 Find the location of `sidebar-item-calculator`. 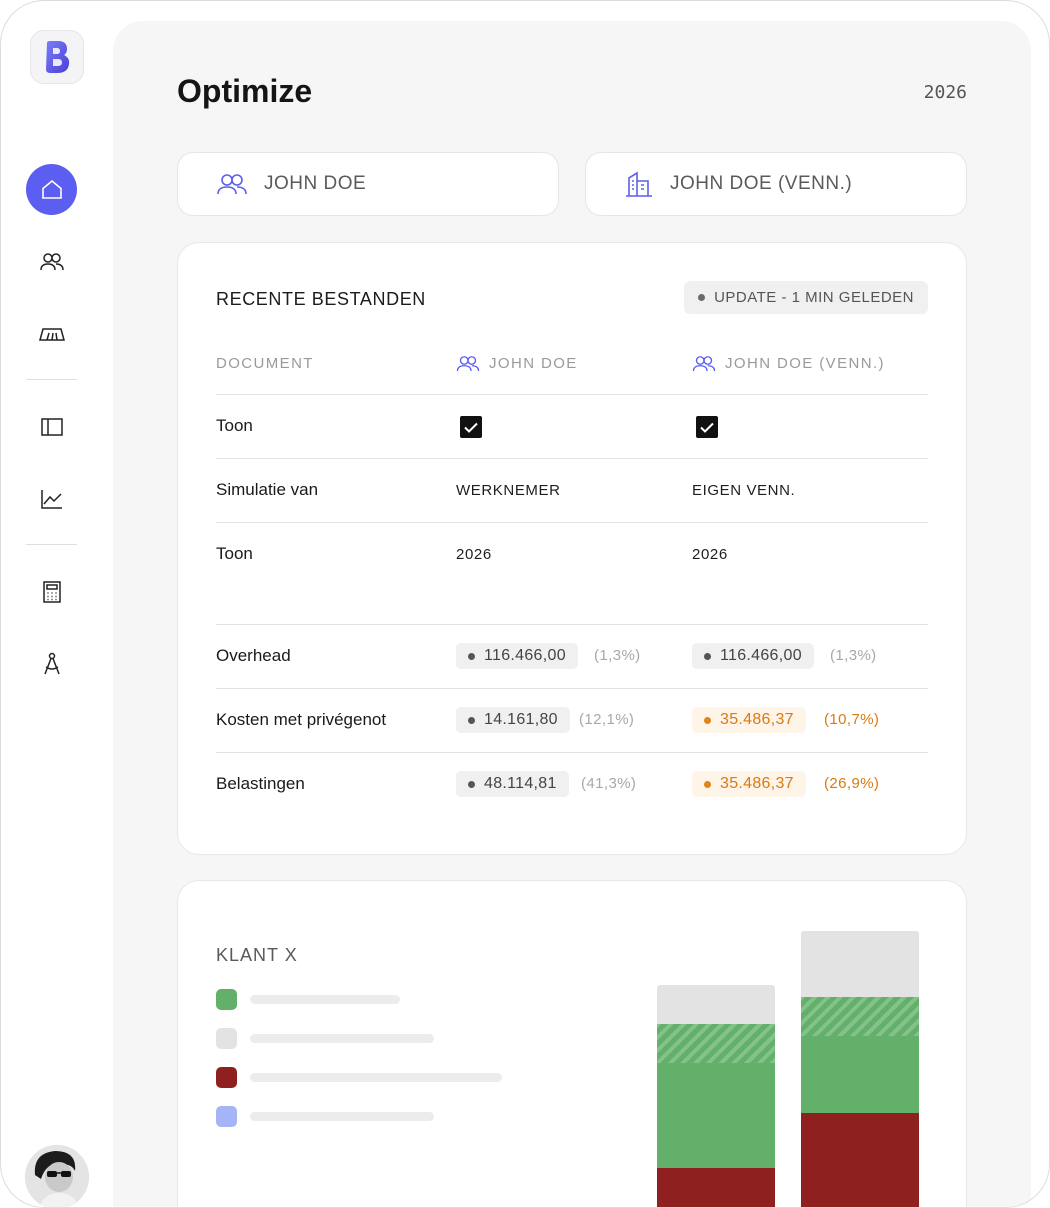

sidebar-item-calculator is located at coordinates (51, 591).